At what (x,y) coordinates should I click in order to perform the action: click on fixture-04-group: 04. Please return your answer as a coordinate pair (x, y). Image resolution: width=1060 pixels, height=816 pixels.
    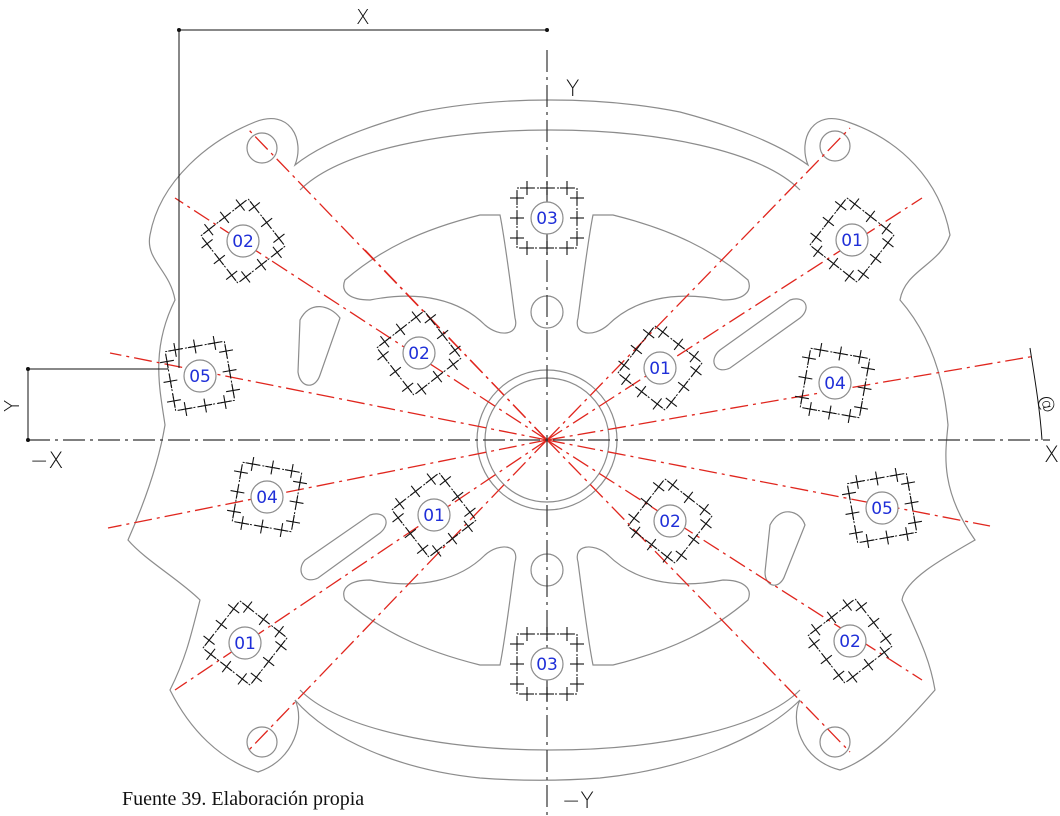
    Looking at the image, I should click on (835, 383).